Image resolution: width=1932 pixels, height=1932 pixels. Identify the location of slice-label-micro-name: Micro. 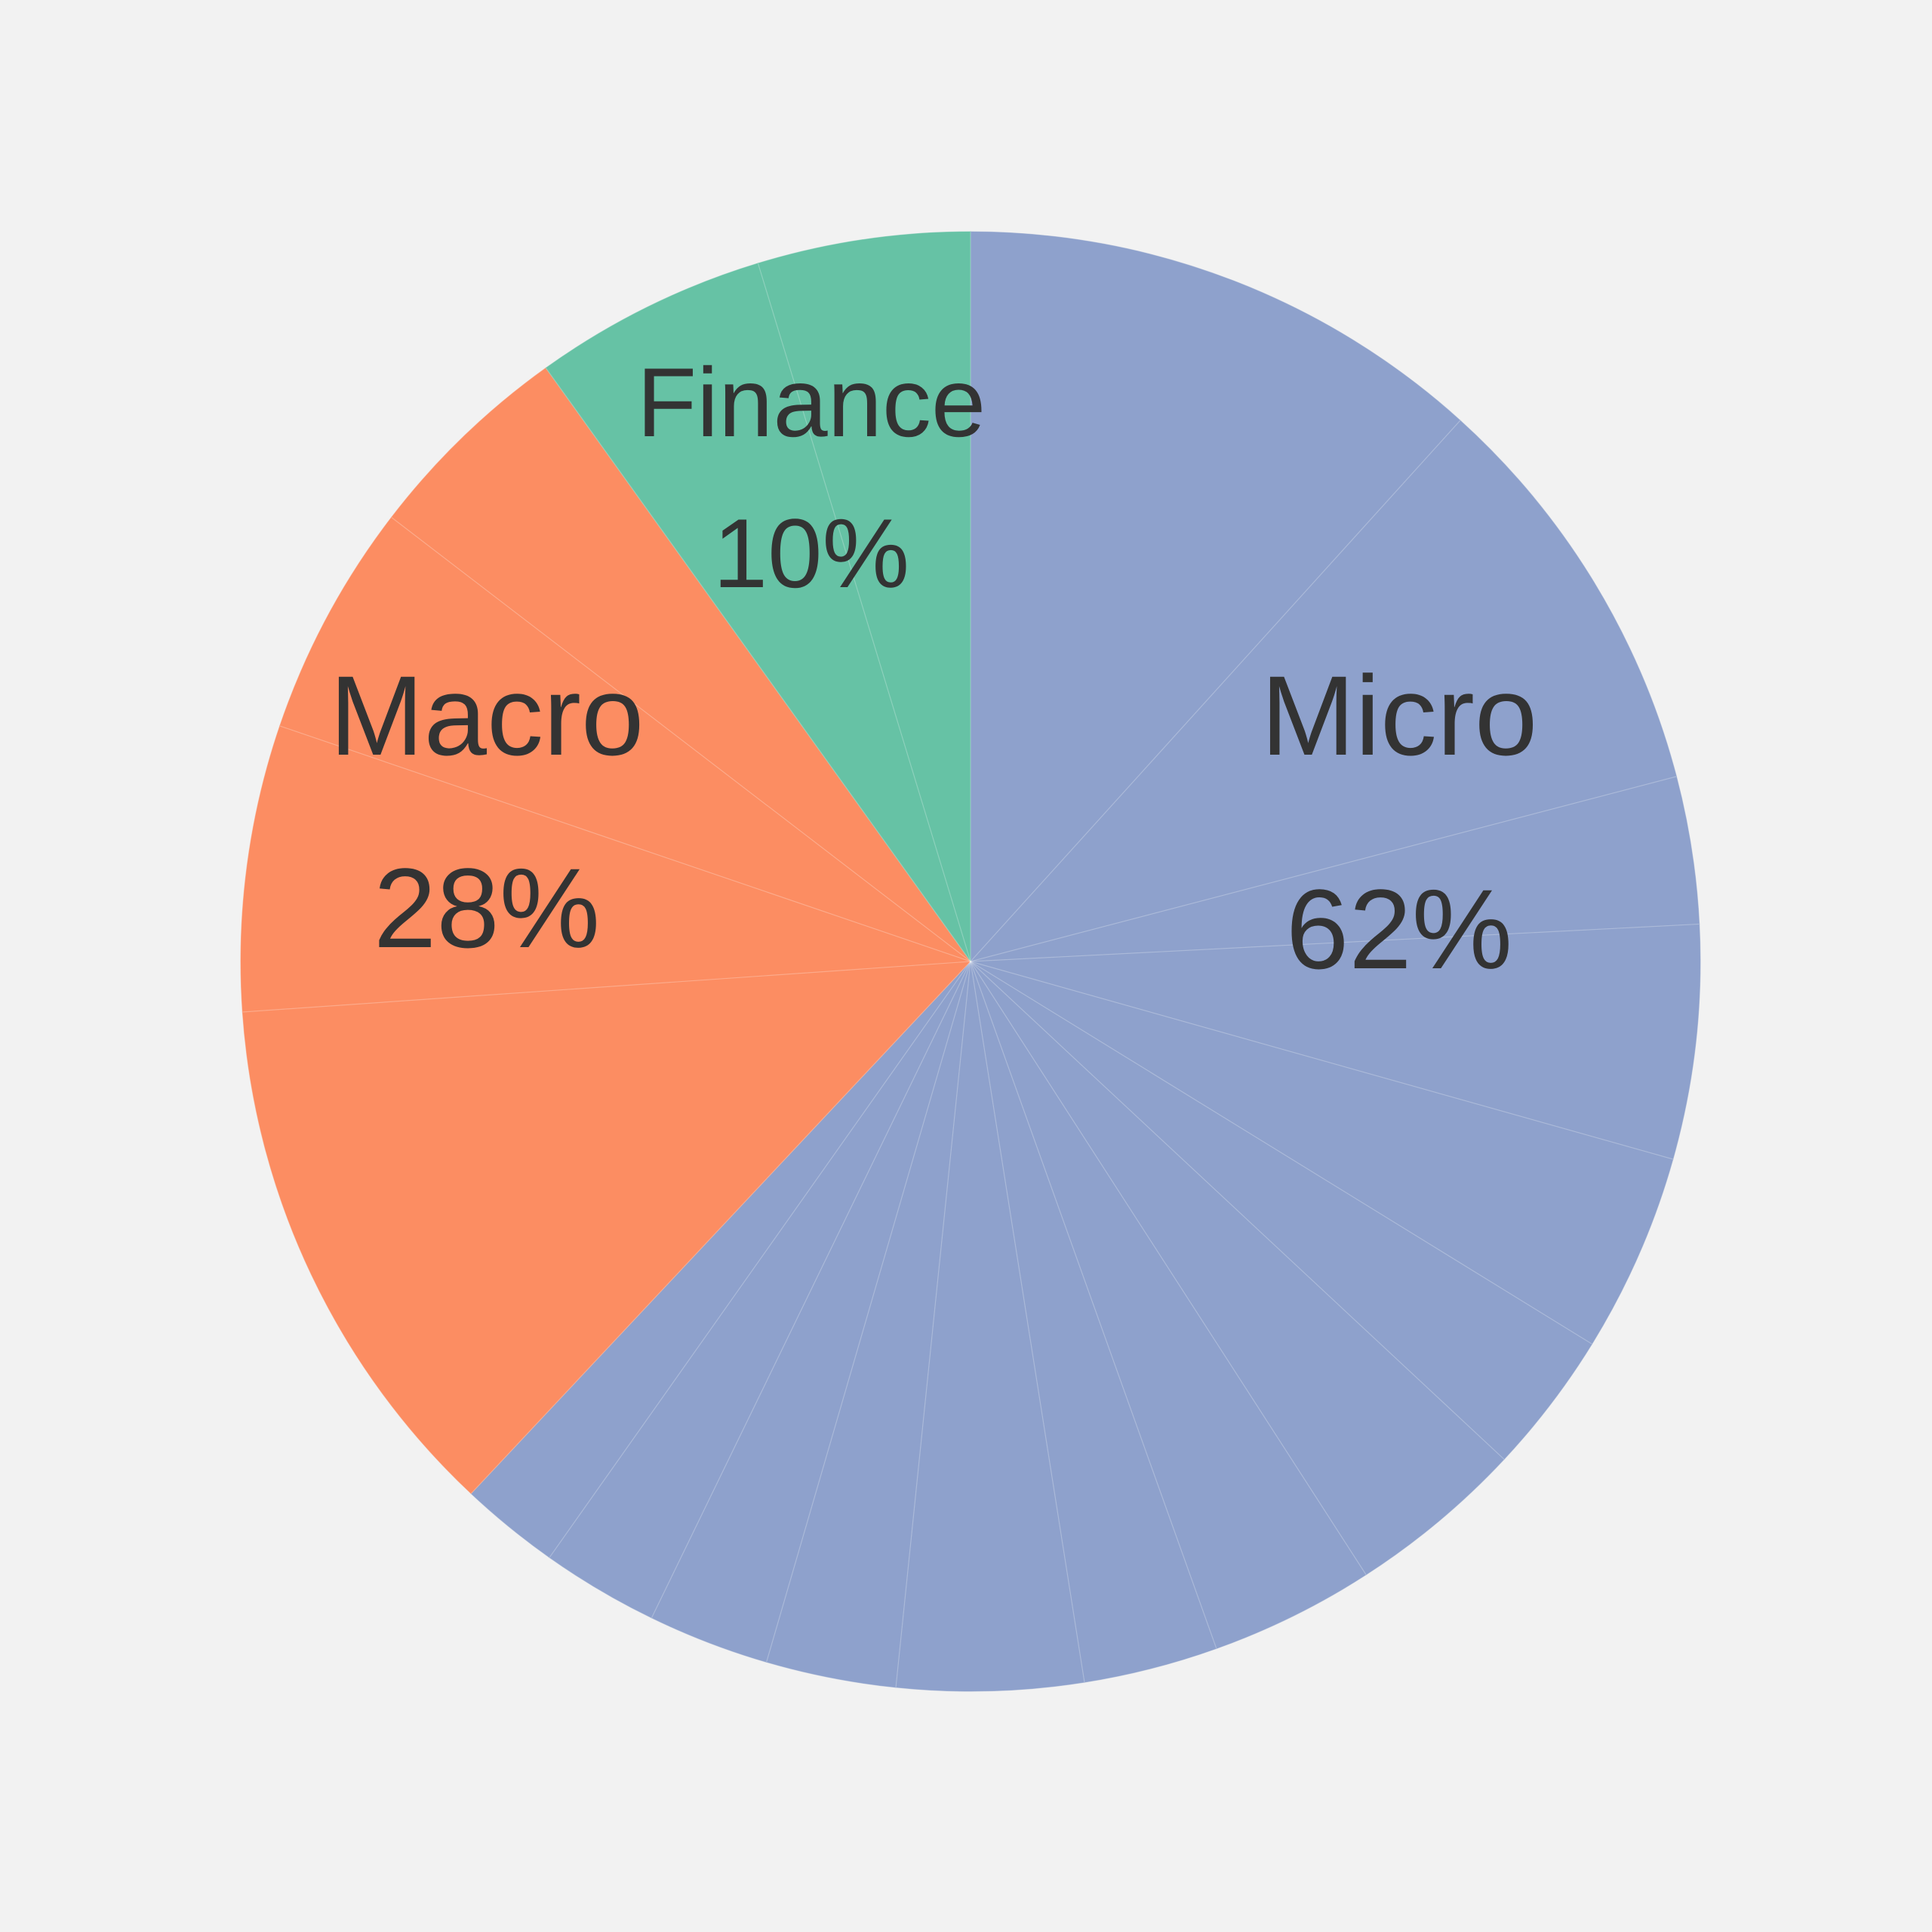
(1399, 715).